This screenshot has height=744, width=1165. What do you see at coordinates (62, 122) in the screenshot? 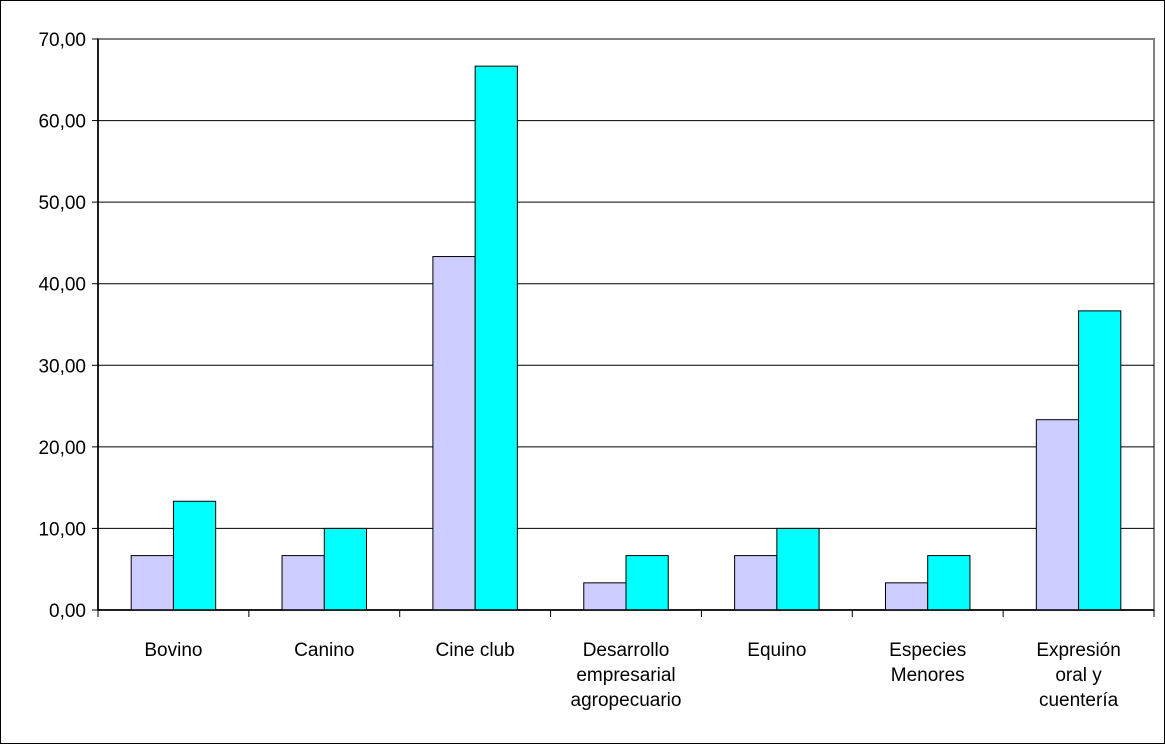
I see `y-tick-label: 60,00` at bounding box center [62, 122].